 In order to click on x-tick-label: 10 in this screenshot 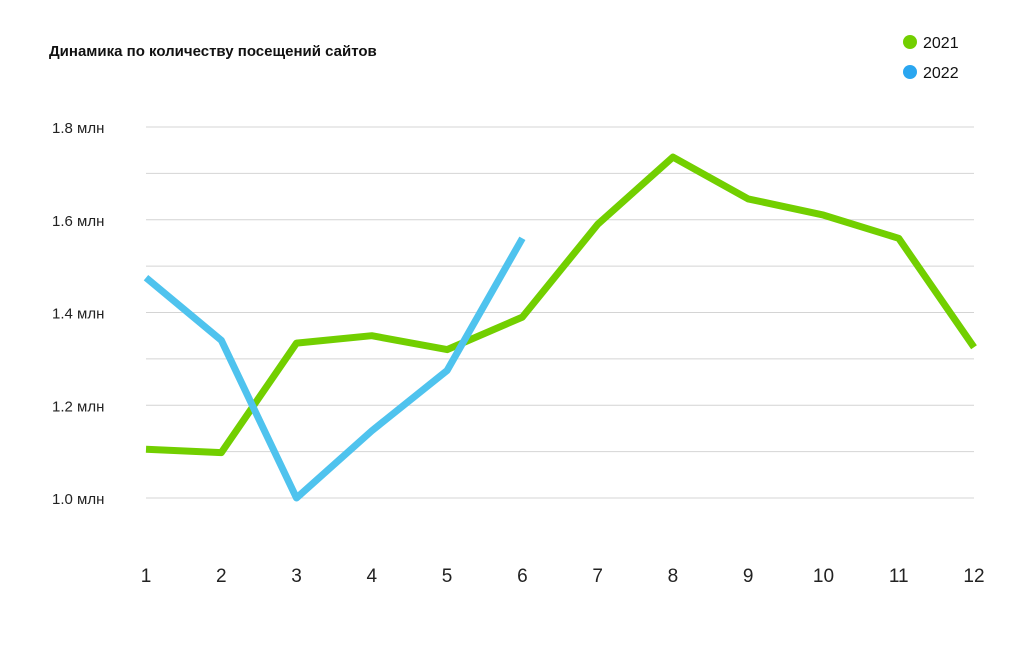, I will do `click(823, 576)`.